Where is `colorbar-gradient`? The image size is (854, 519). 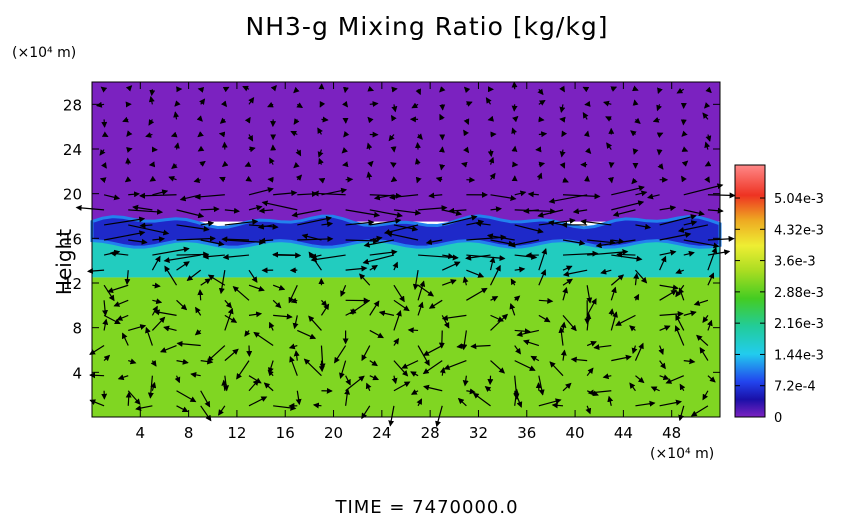
colorbar-gradient is located at coordinates (750, 291).